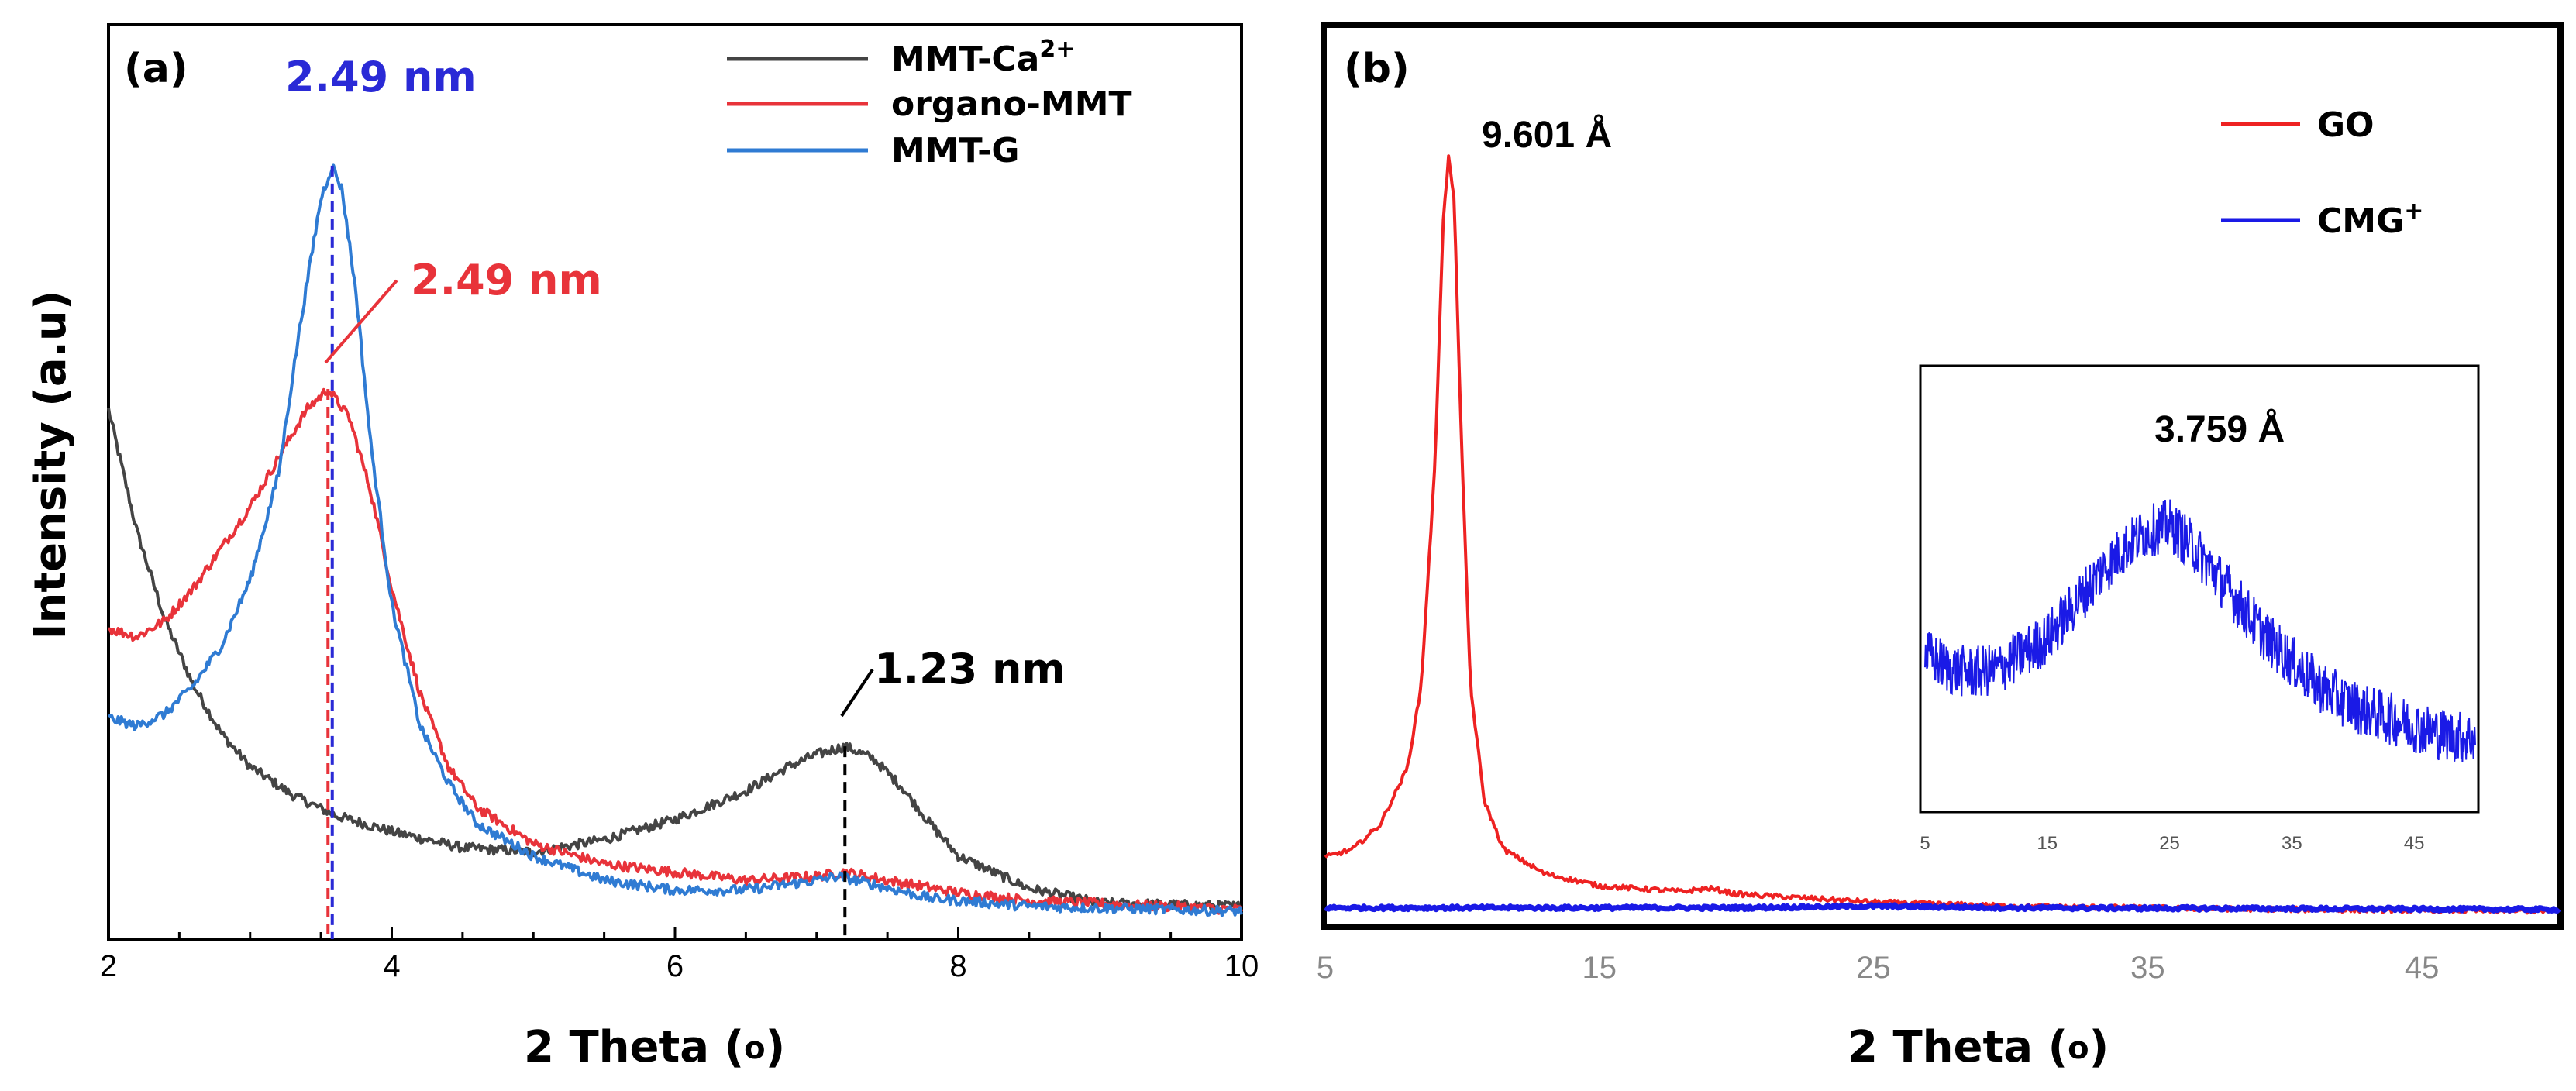  Describe the element at coordinates (1599, 968) in the screenshot. I see `x-tick-label: 15` at that location.